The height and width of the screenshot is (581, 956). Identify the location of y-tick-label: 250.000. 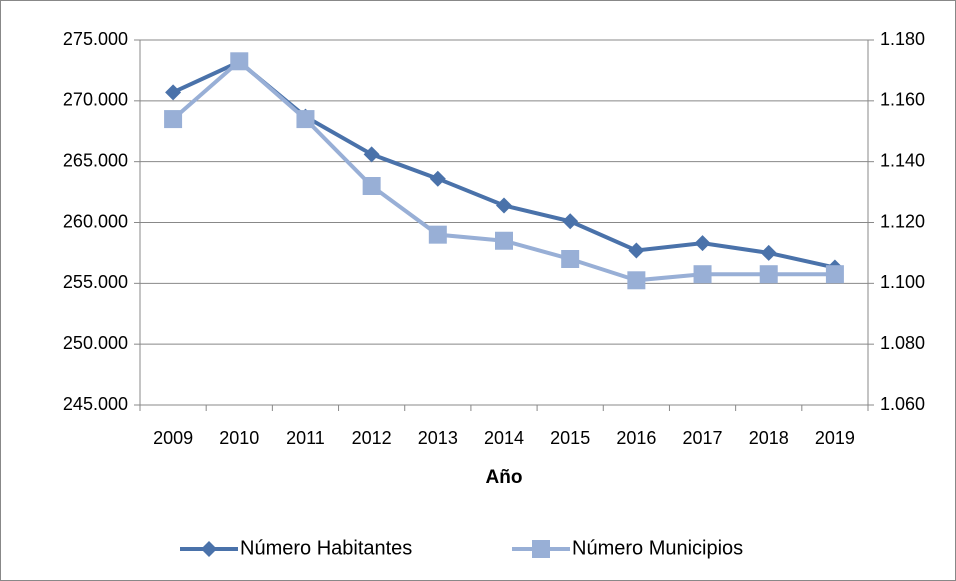
(95, 343).